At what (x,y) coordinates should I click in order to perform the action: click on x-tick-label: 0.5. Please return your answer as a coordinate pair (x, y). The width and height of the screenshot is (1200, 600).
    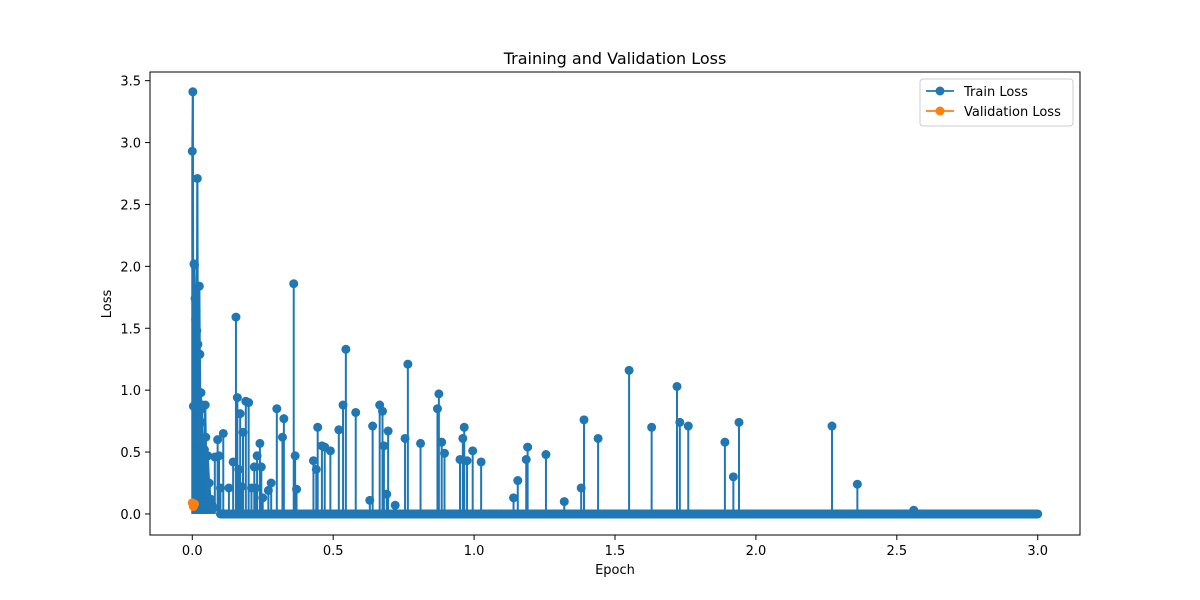
    Looking at the image, I should click on (333, 551).